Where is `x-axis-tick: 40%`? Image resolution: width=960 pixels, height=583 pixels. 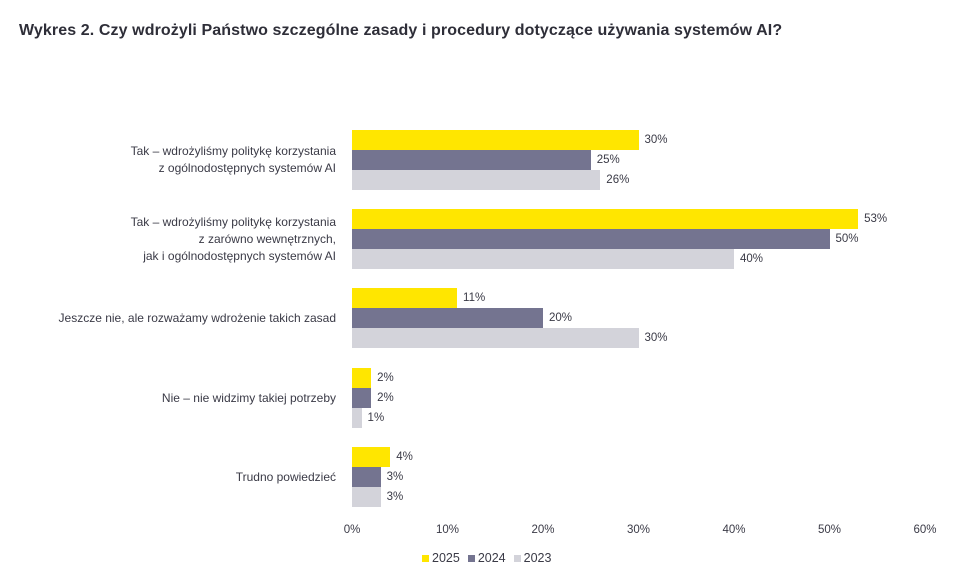
x-axis-tick: 40% is located at coordinates (734, 530).